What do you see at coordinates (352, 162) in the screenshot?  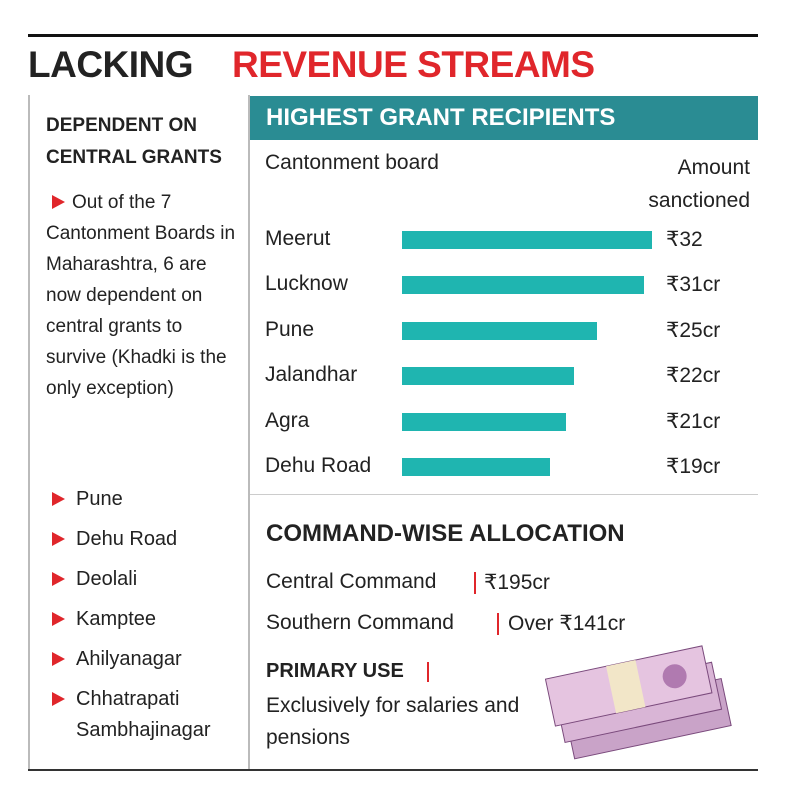 I see `category-header: Cantonment board` at bounding box center [352, 162].